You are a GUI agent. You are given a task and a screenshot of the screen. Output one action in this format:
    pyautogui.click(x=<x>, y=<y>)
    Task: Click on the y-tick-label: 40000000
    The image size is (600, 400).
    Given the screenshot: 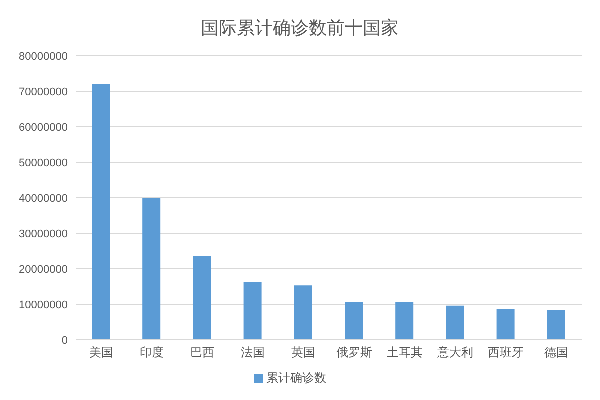 What is the action you would take?
    pyautogui.click(x=43, y=198)
    